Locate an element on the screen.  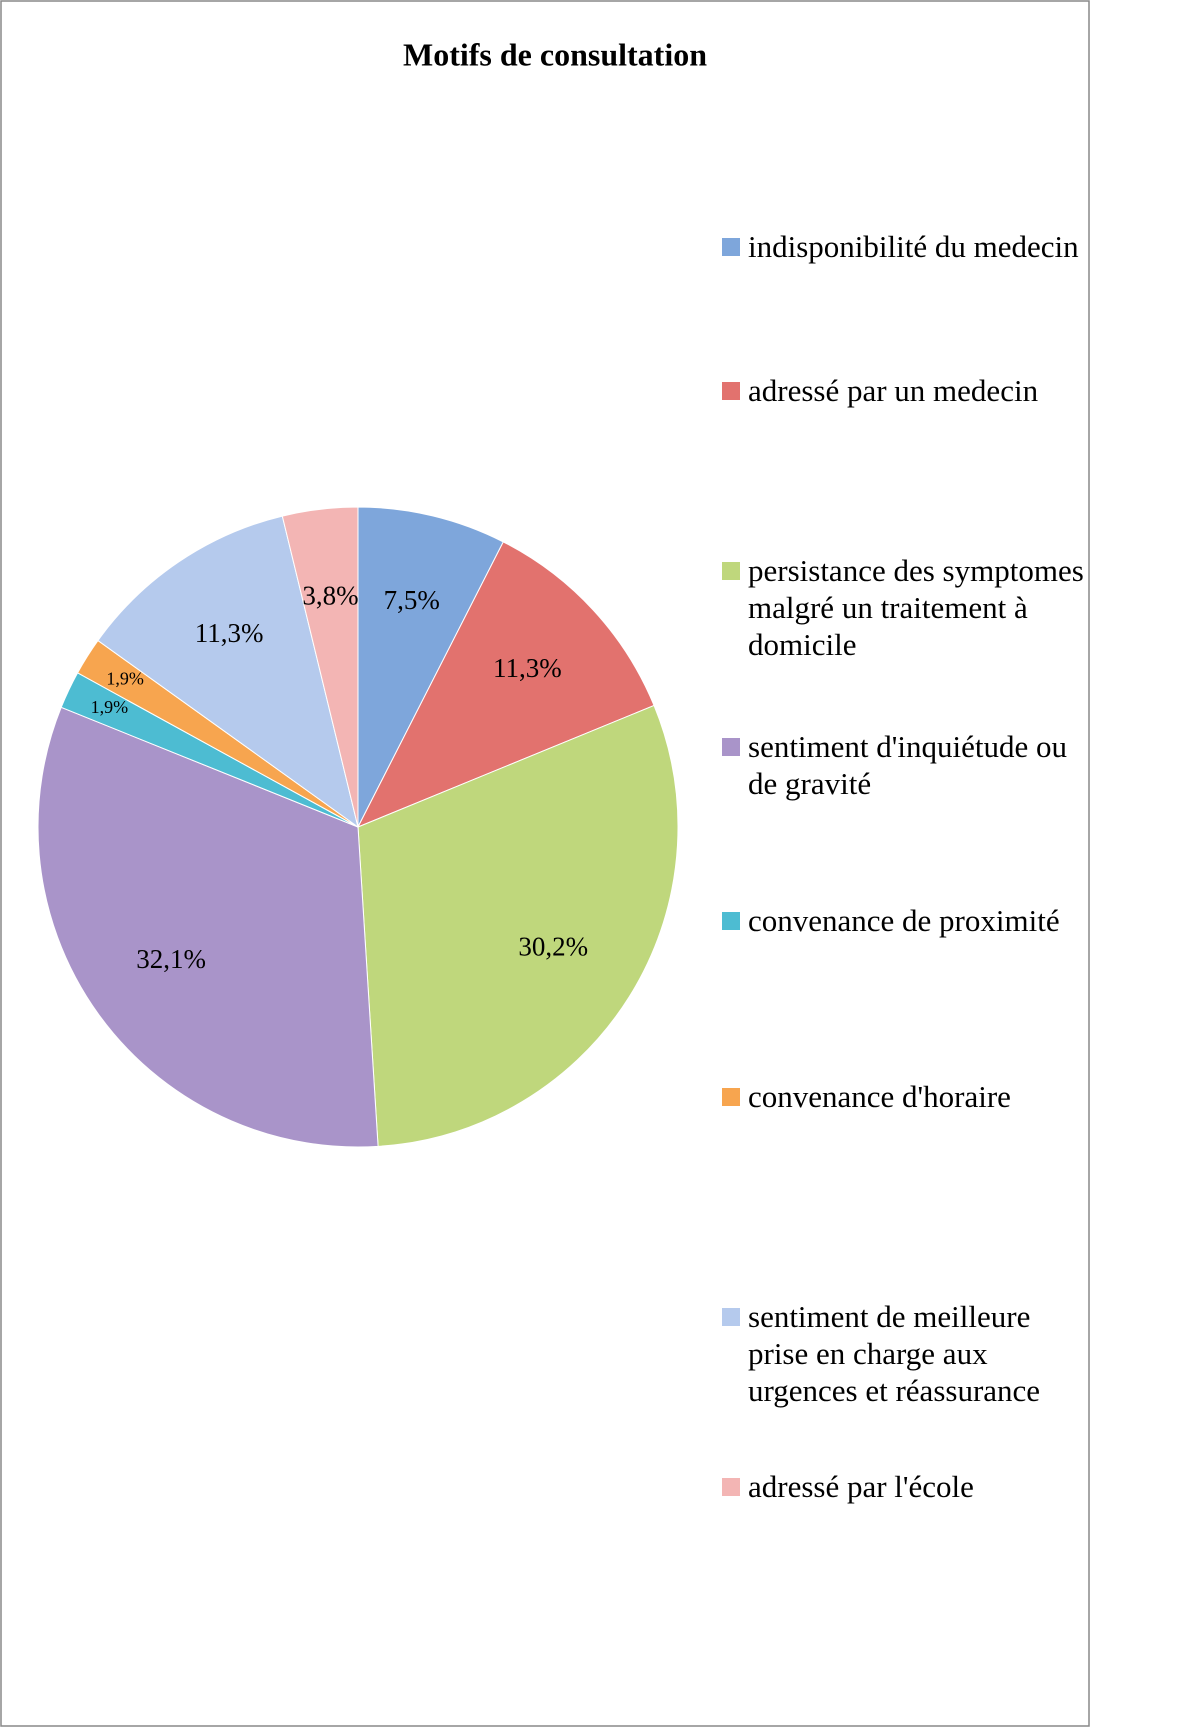
legend-entry: convenance d'horaire is located at coordinates (905, 1096).